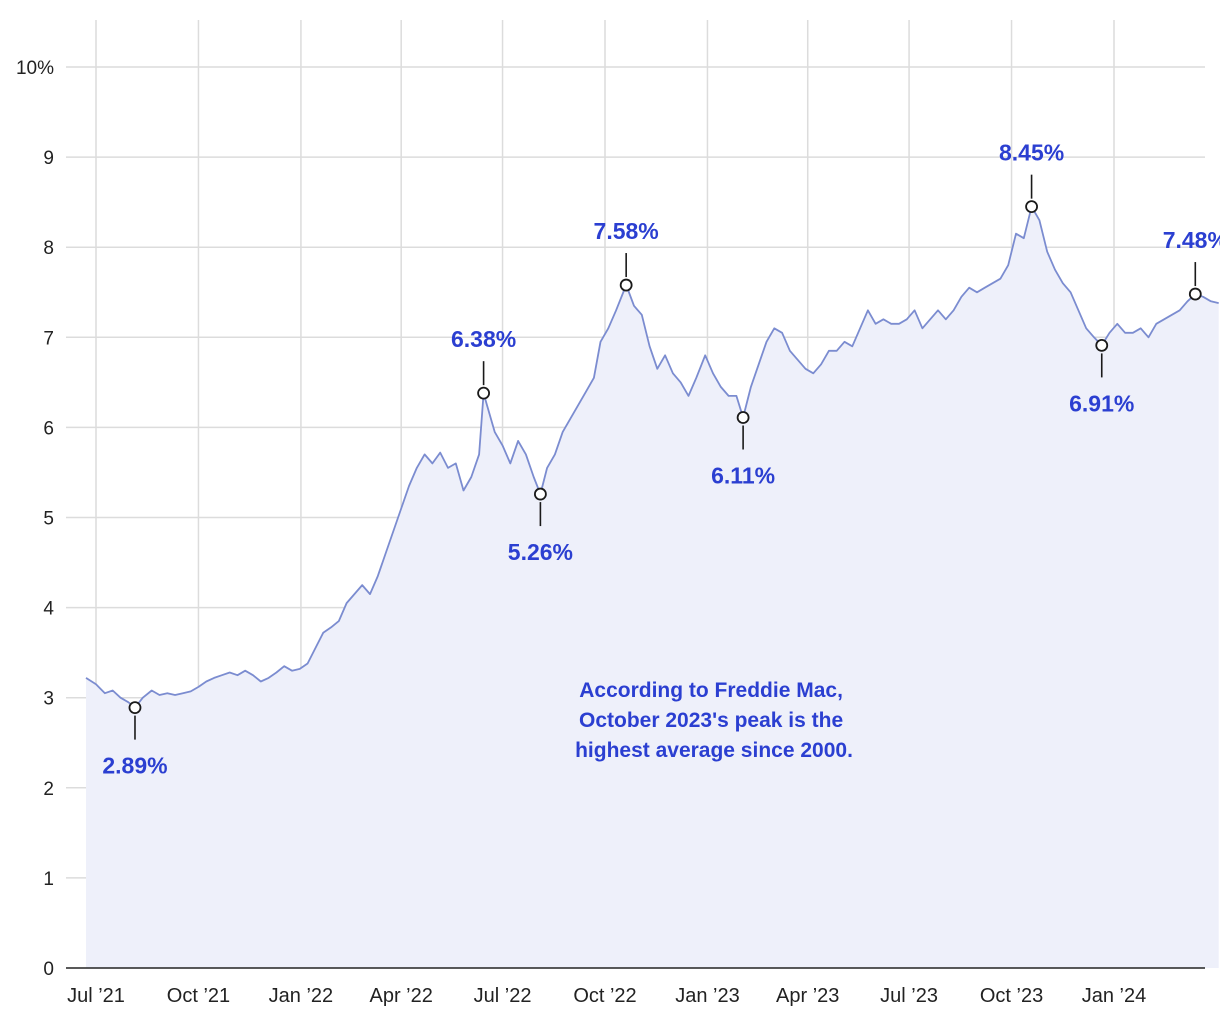  I want to click on x-tick-label: Oct ’22, so click(604, 996).